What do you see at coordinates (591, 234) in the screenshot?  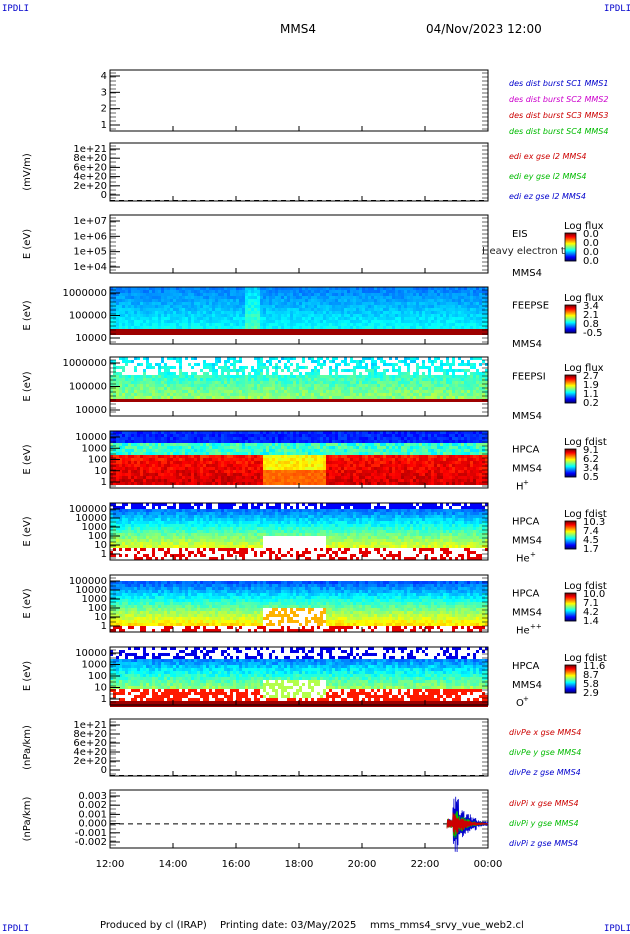 I see `colorbar-tick-label: 0.0` at bounding box center [591, 234].